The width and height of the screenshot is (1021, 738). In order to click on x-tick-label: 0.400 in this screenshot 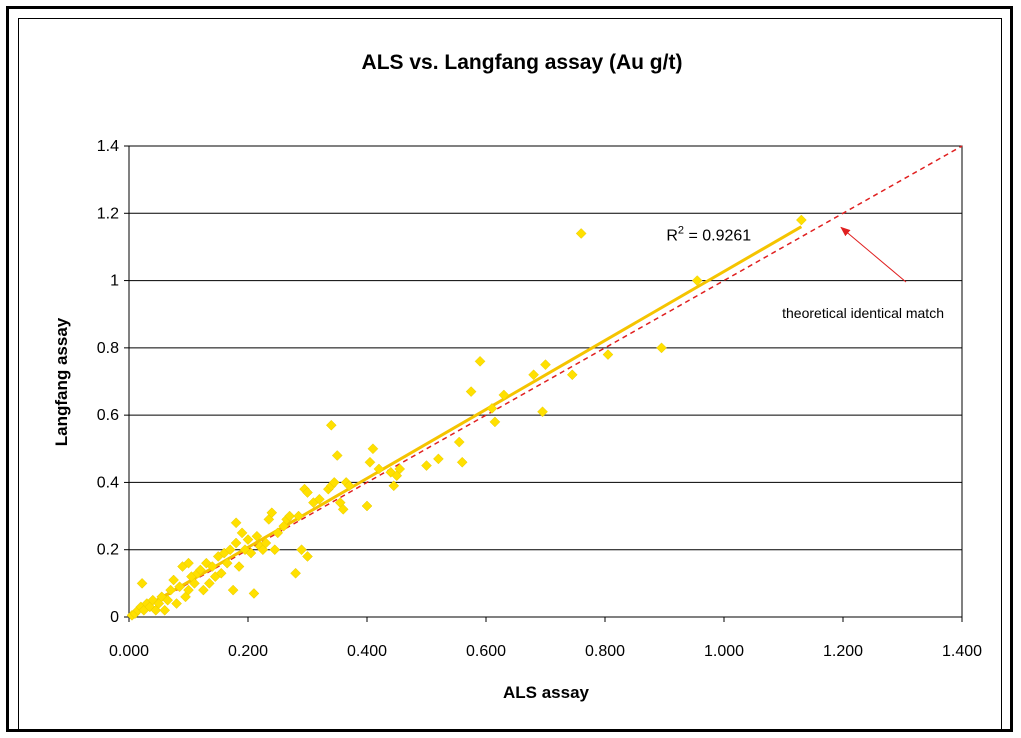, I will do `click(367, 651)`.